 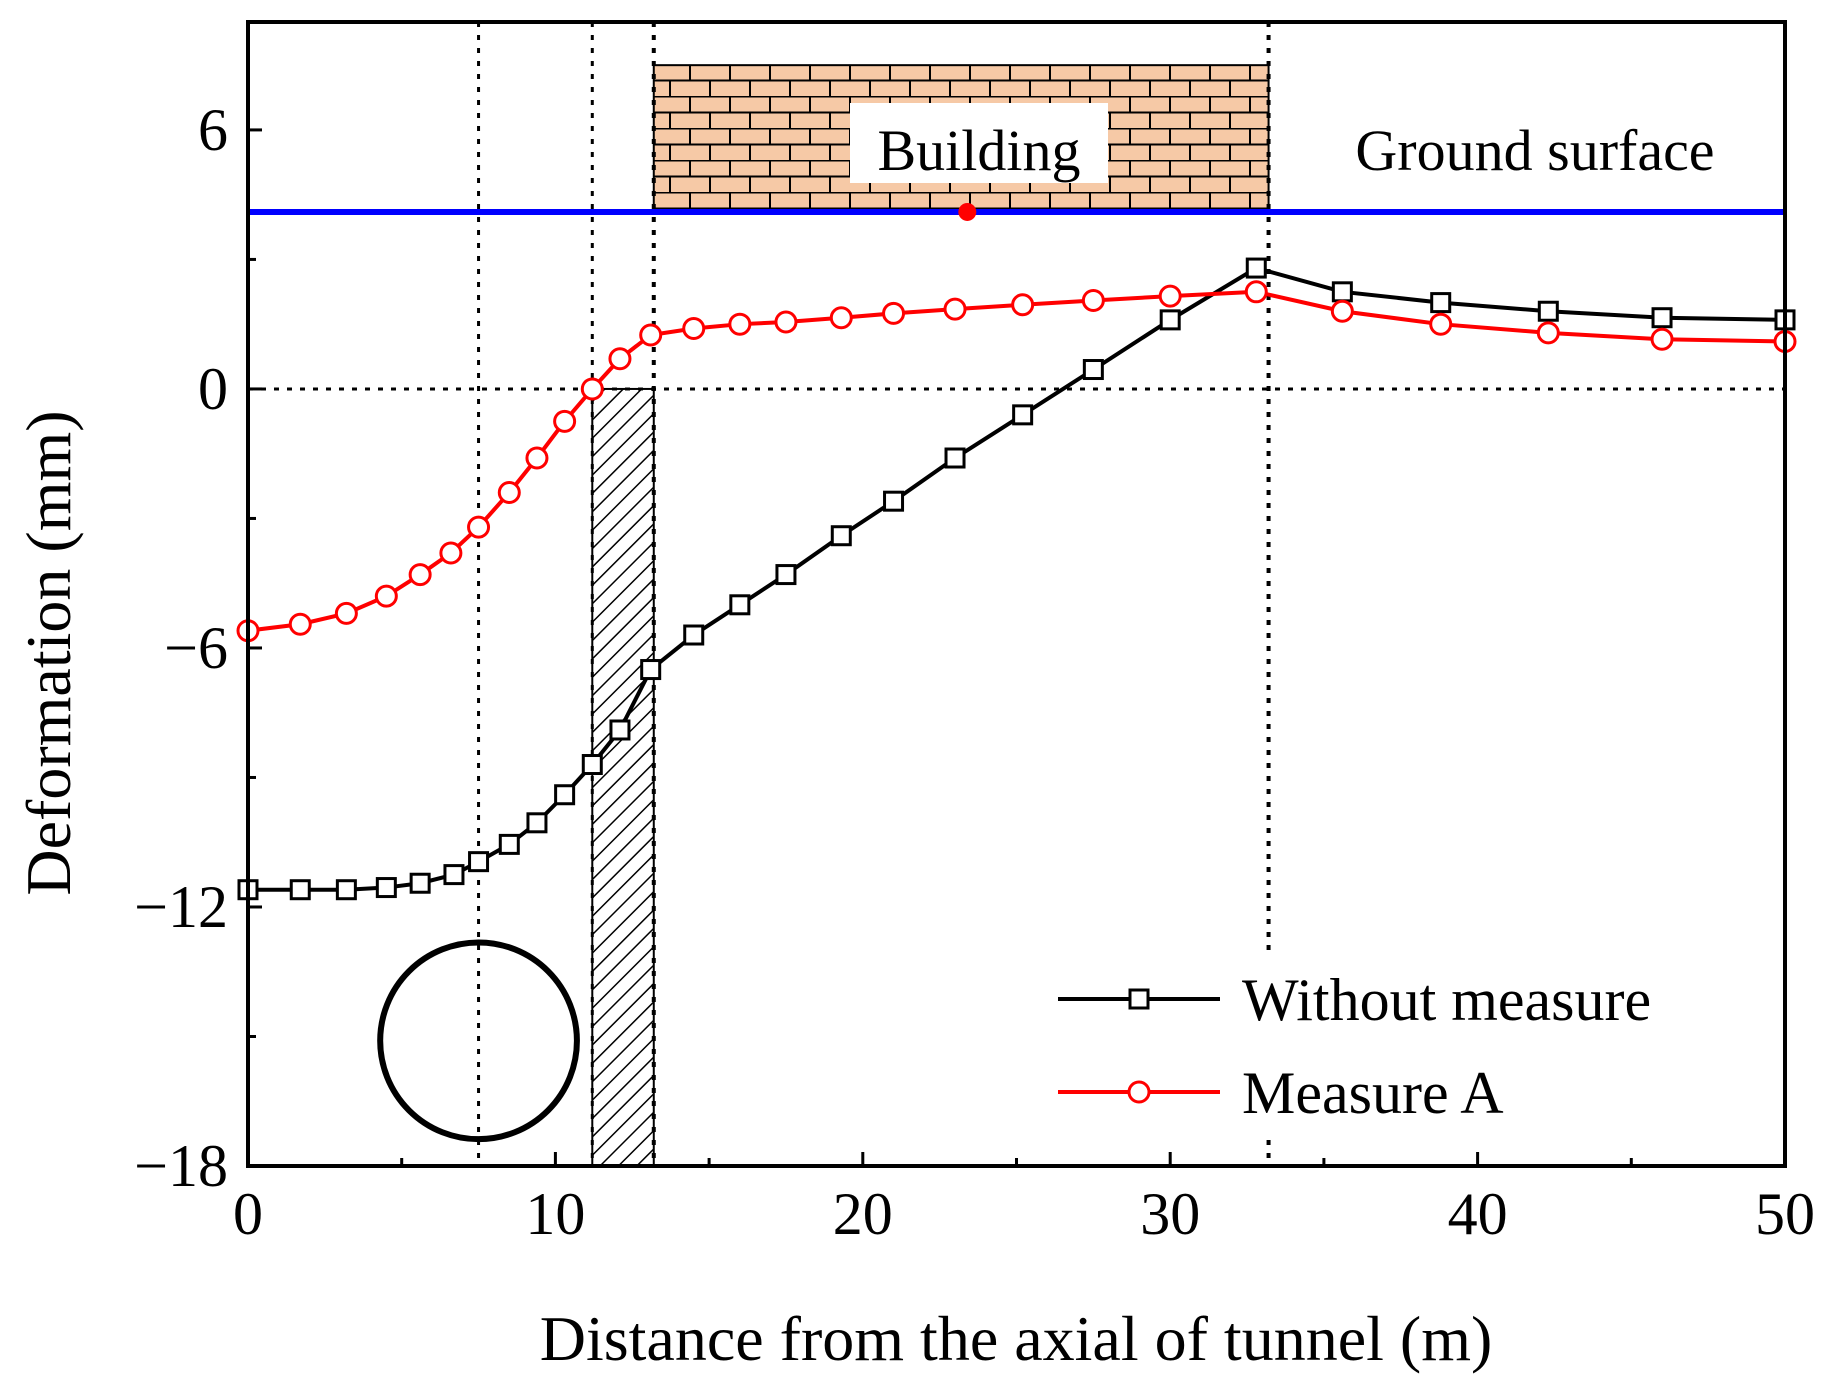 What do you see at coordinates (1139, 1092) in the screenshot?
I see `legend-marker-circle` at bounding box center [1139, 1092].